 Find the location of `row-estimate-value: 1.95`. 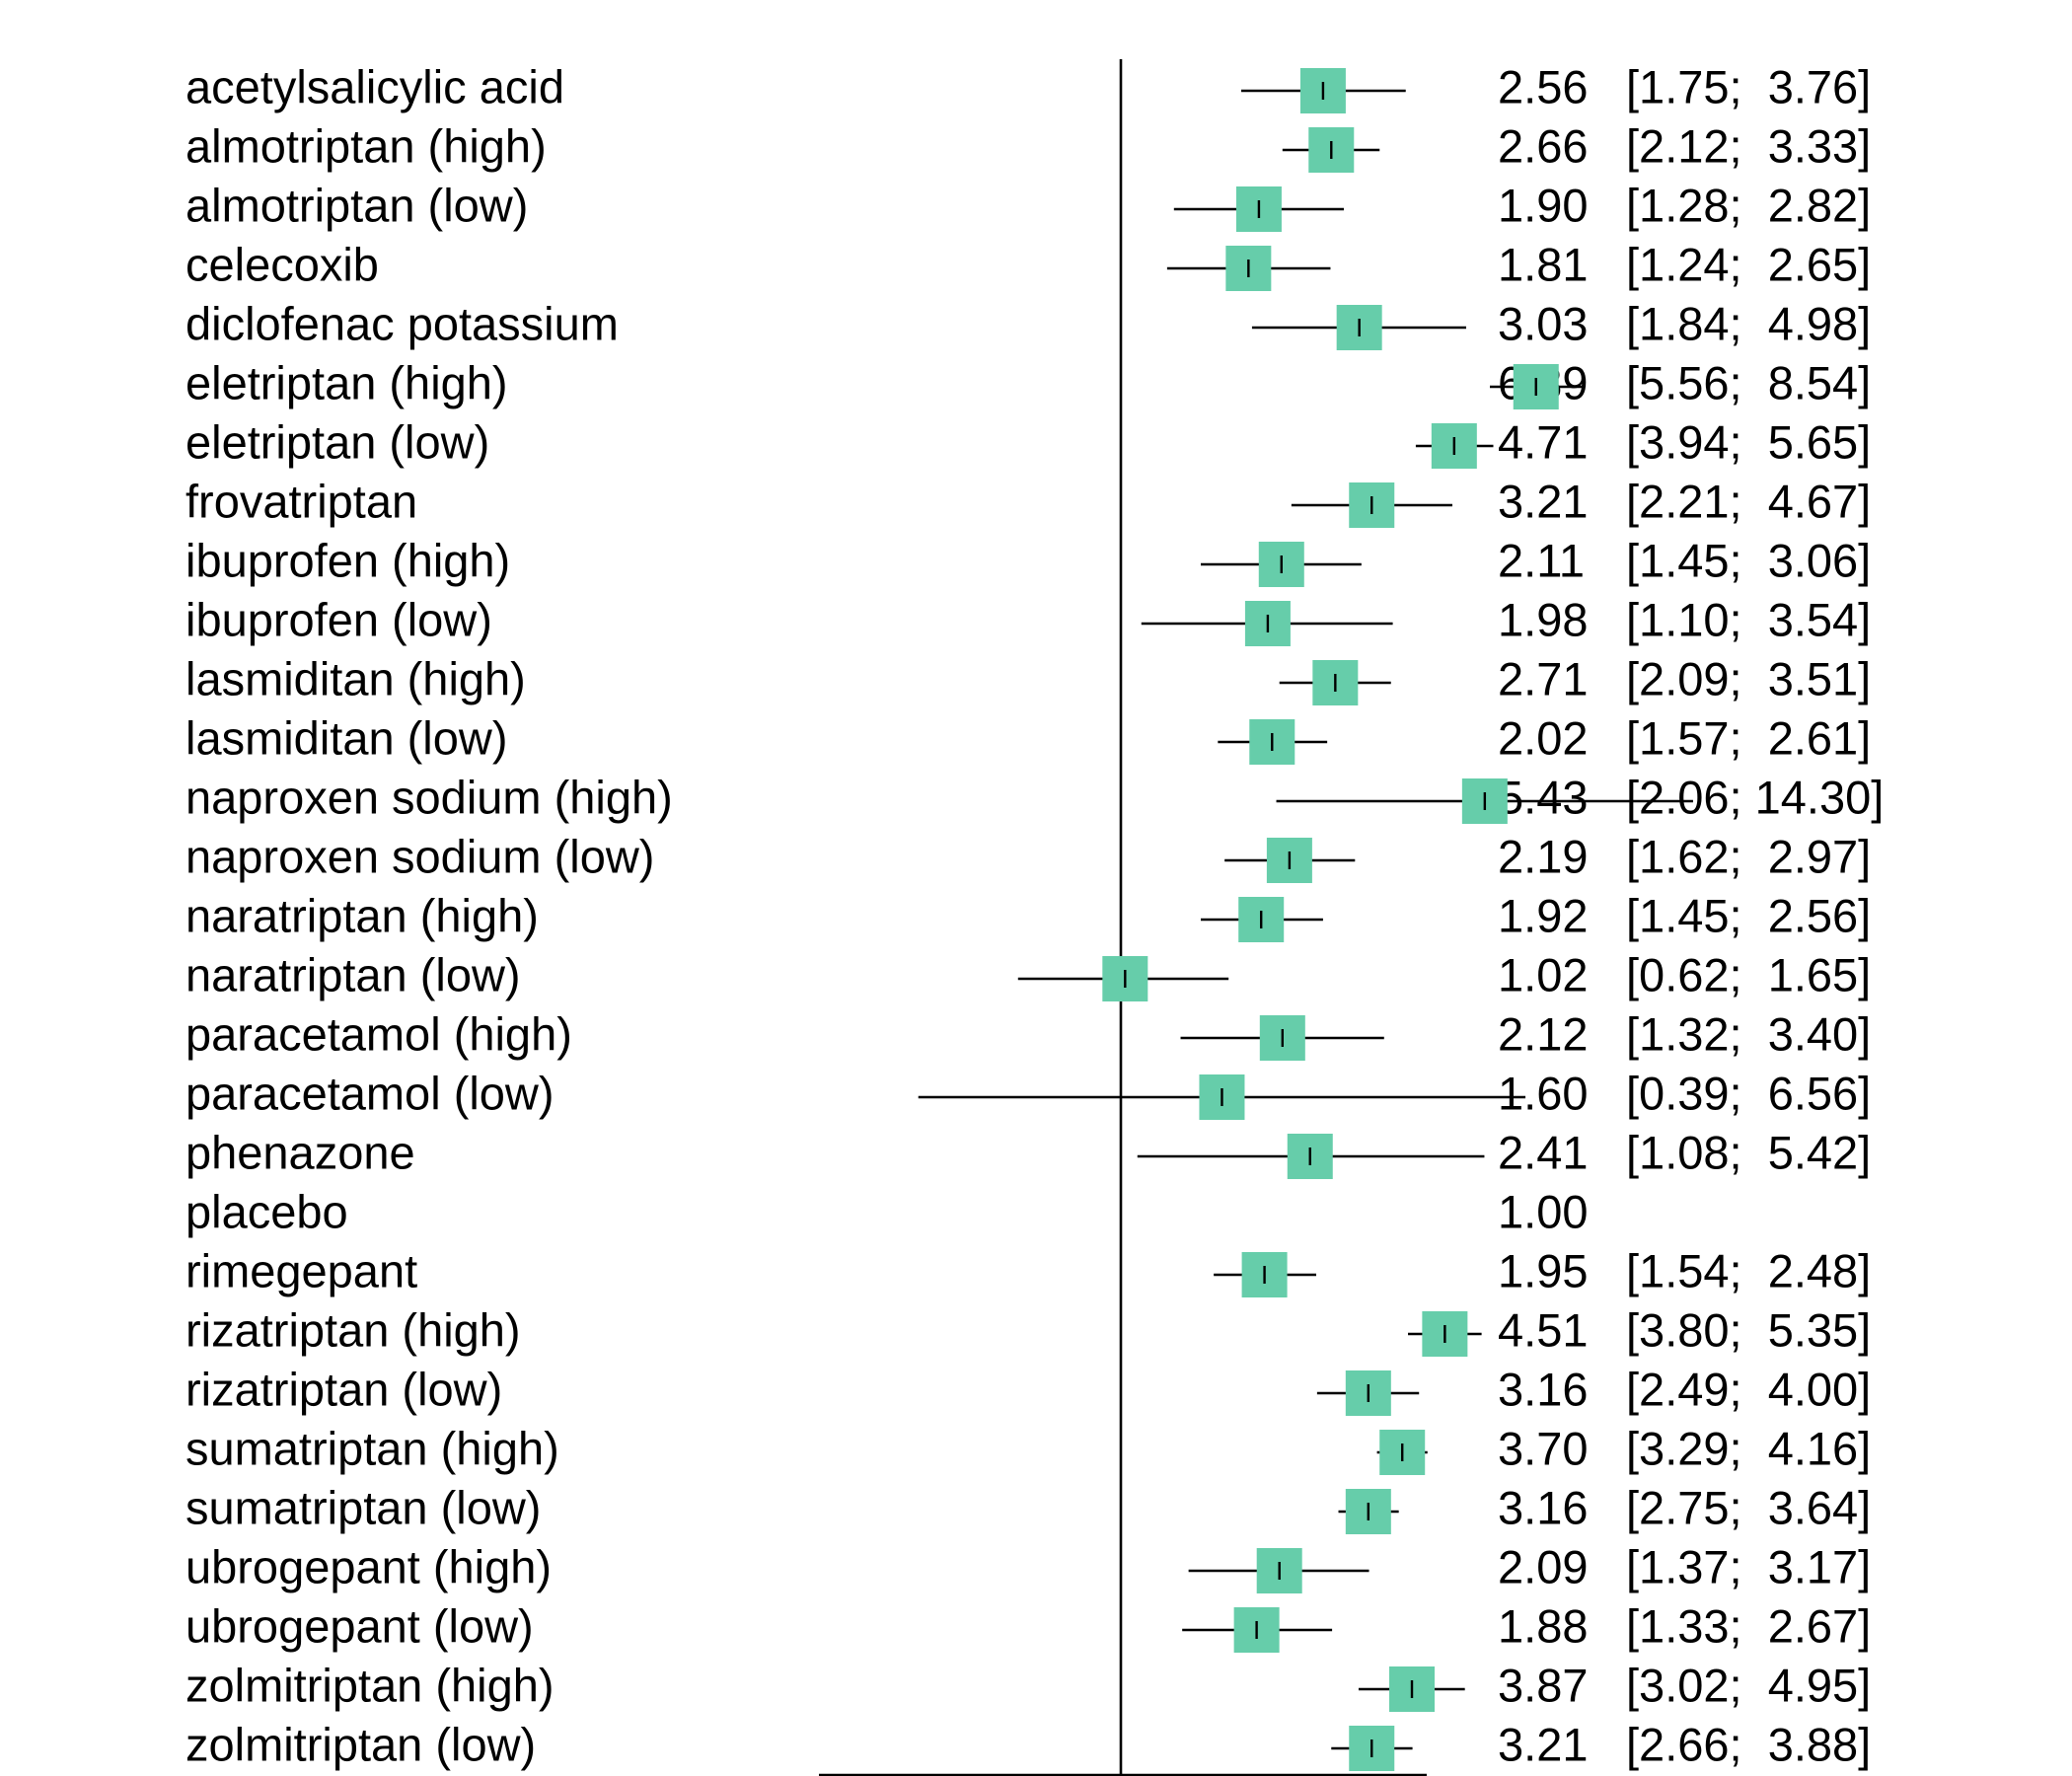

row-estimate-value: 1.95 is located at coordinates (1543, 1270).